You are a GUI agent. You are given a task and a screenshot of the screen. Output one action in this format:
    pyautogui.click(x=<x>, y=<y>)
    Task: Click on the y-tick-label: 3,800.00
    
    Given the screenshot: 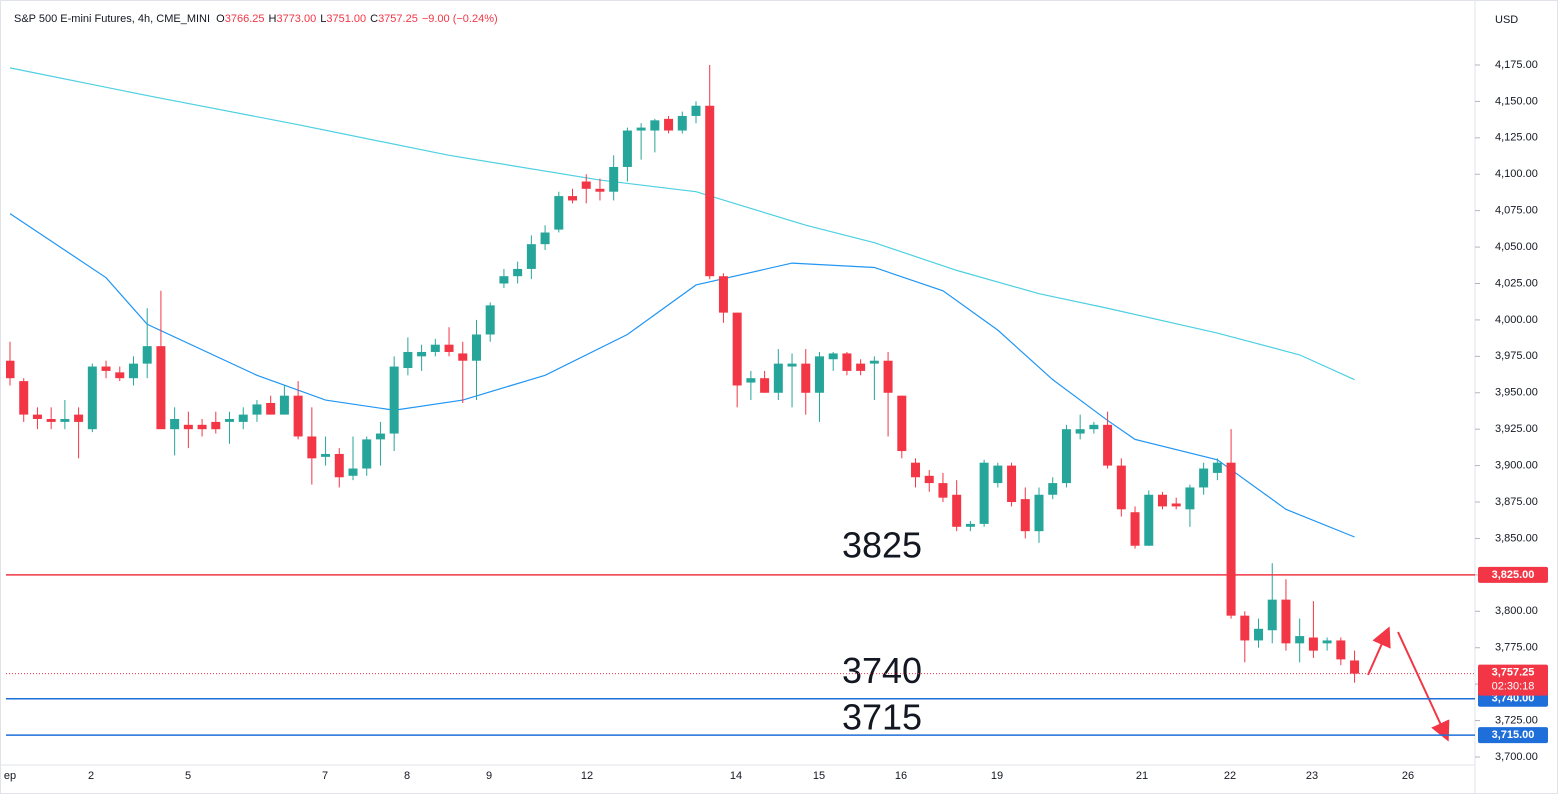 What is the action you would take?
    pyautogui.click(x=1516, y=611)
    